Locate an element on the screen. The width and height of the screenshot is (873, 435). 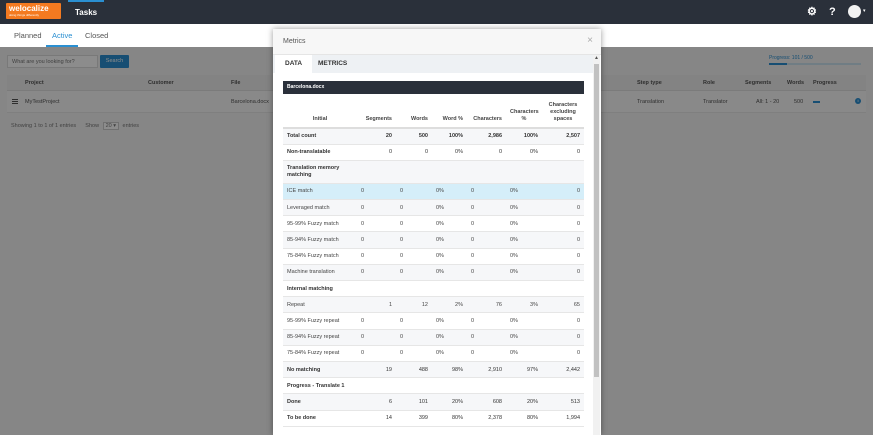
cell-word-pct: 80% is located at coordinates (449, 418).